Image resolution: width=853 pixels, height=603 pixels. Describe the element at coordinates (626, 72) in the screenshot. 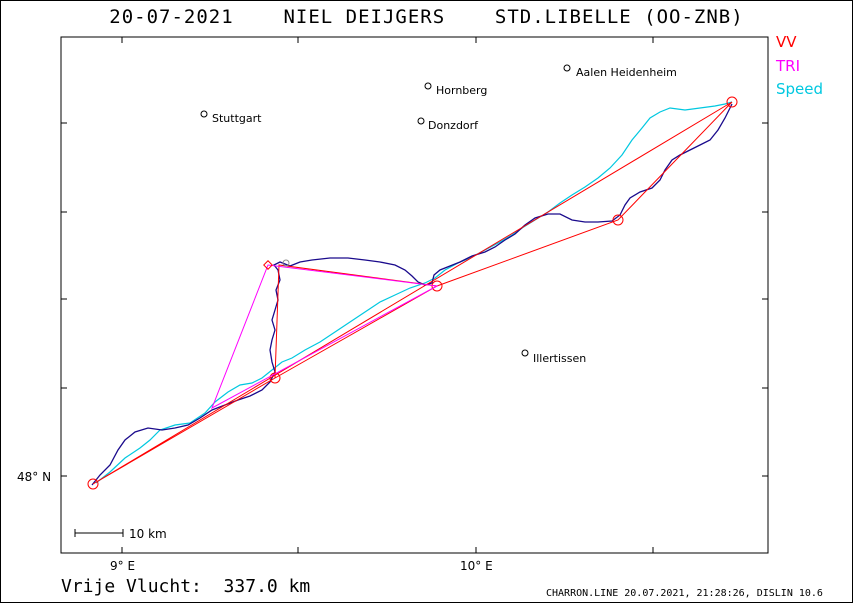

I see `place-label-aalen: Aalen Heidenheim` at that location.